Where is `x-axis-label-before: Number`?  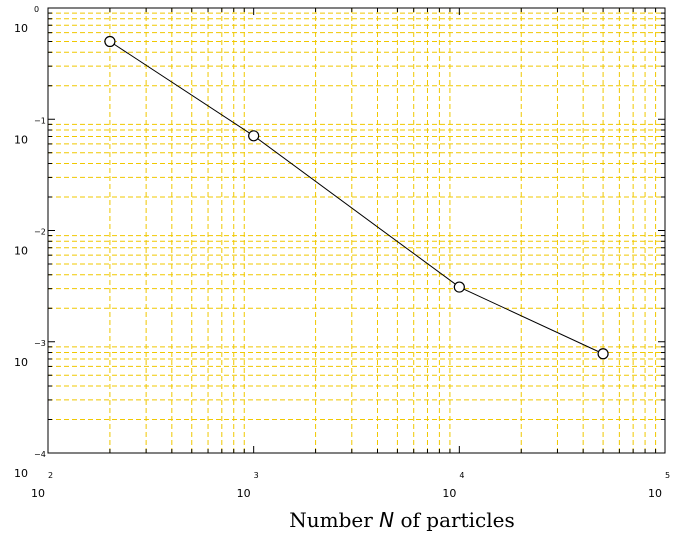 x-axis-label-before: Number is located at coordinates (334, 520).